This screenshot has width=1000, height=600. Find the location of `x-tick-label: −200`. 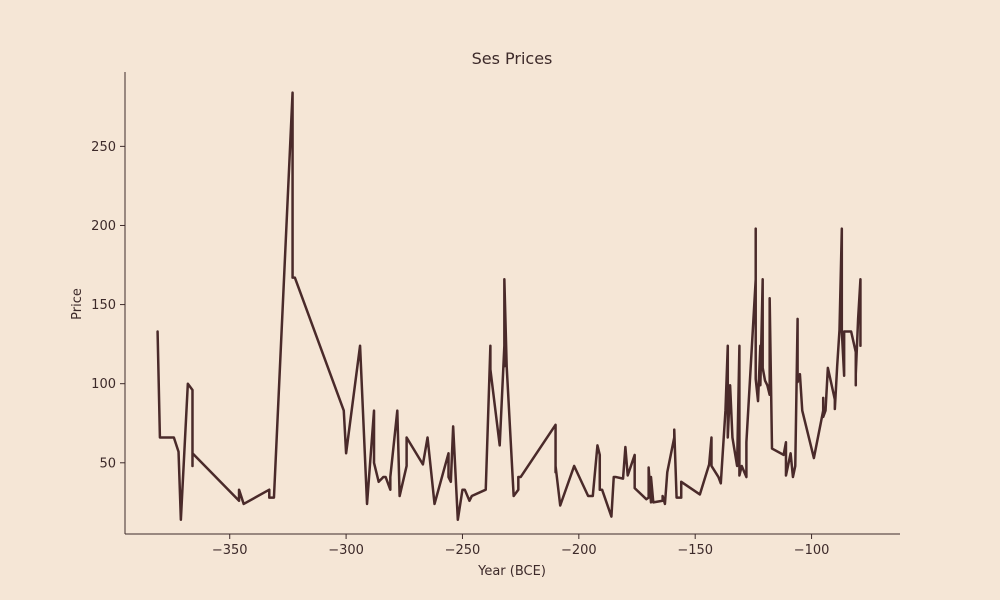

x-tick-label: −200 is located at coordinates (579, 550).